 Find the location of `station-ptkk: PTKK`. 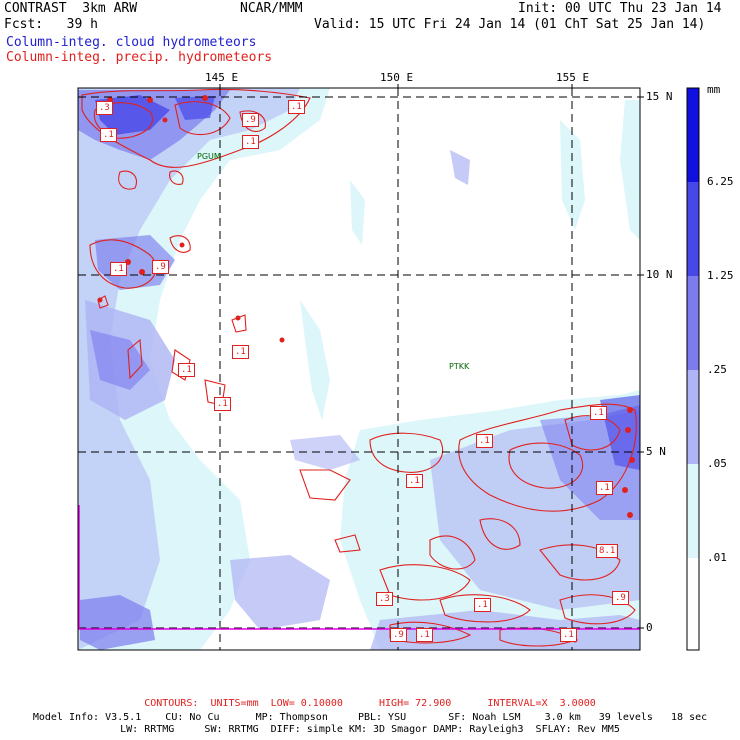

station-ptkk: PTKK is located at coordinates (459, 366).